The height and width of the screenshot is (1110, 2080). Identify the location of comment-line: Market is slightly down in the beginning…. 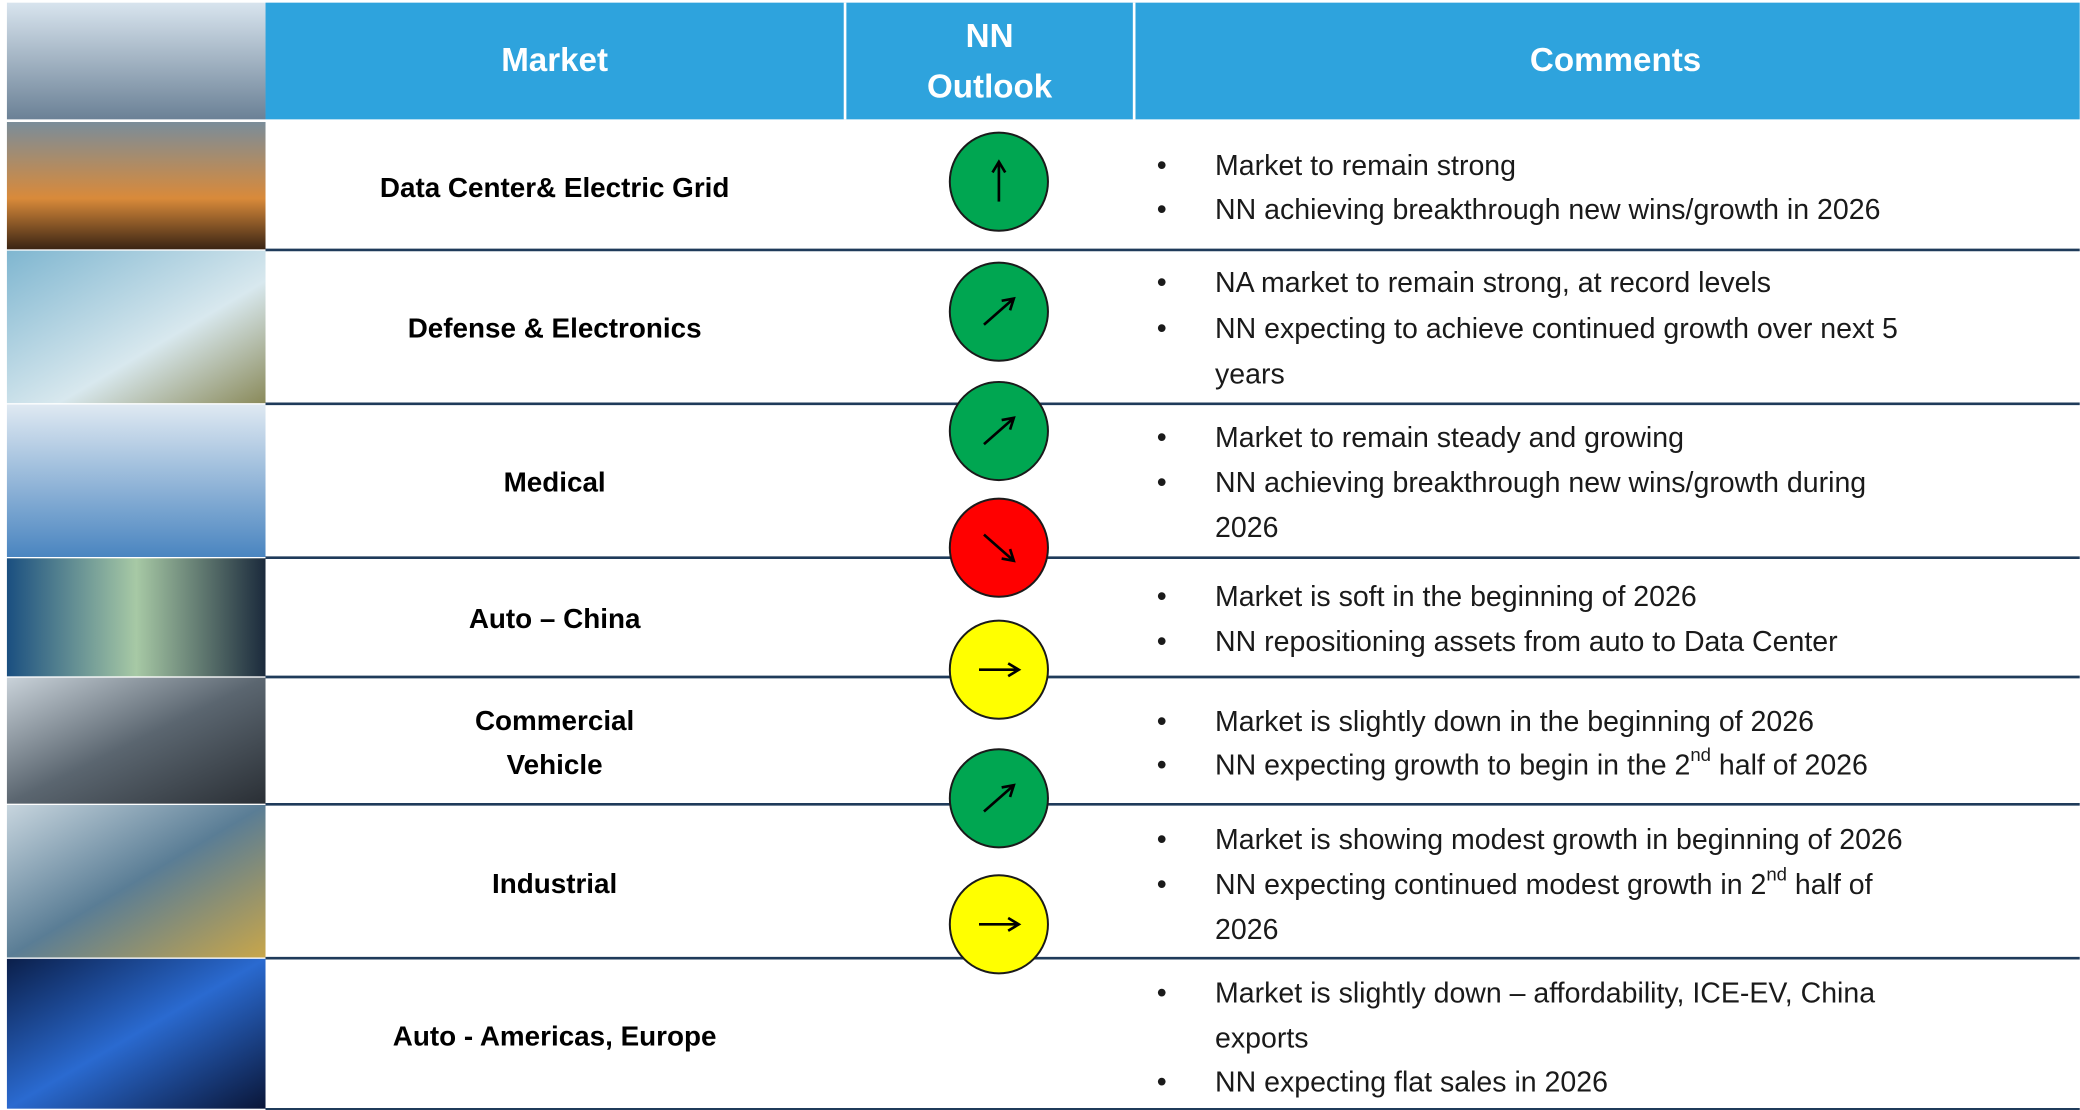
(1514, 721).